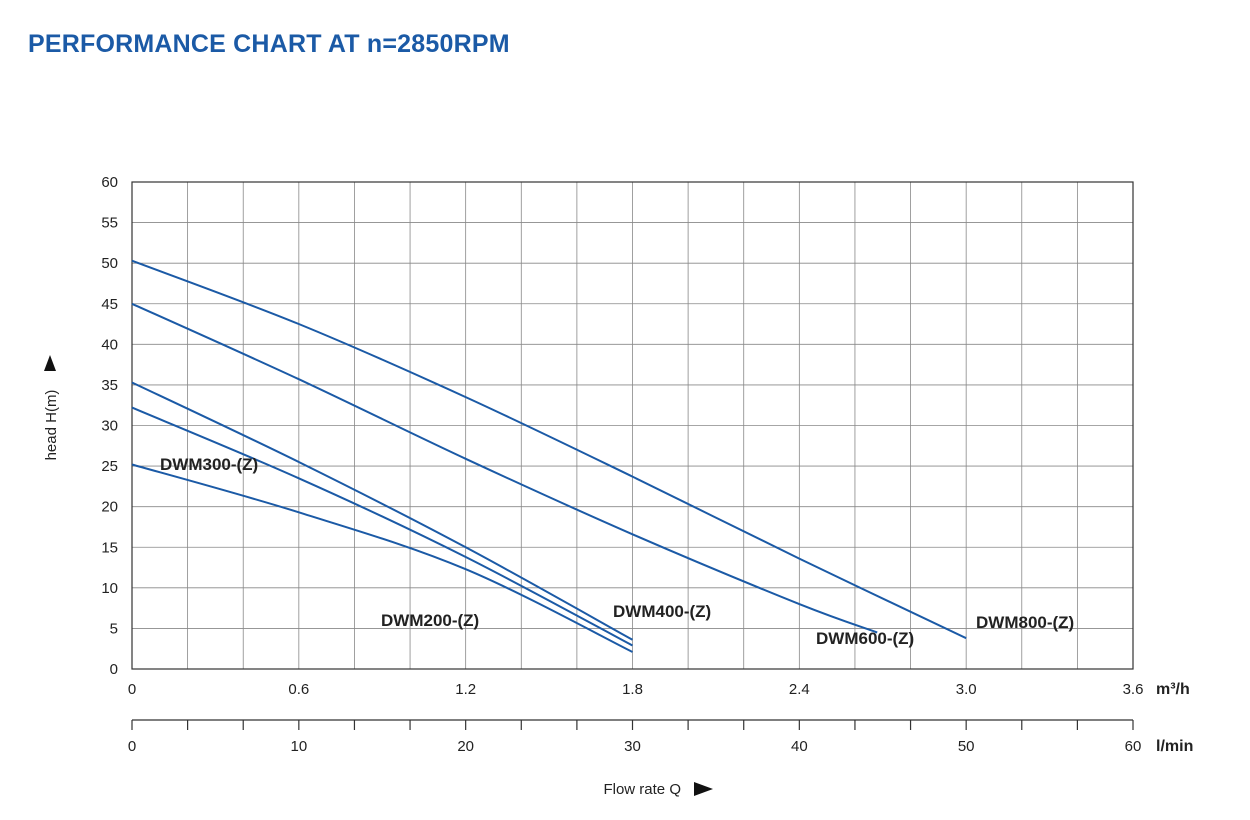  What do you see at coordinates (298, 746) in the screenshot?
I see `x2-tick-label: 10` at bounding box center [298, 746].